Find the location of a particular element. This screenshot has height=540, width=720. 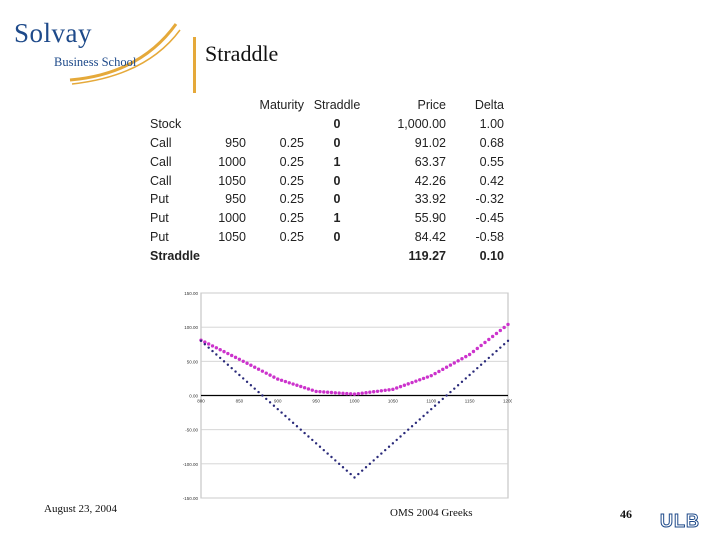

table-header-row: Maturity Straddle Price Delta is located at coordinates (327, 105).